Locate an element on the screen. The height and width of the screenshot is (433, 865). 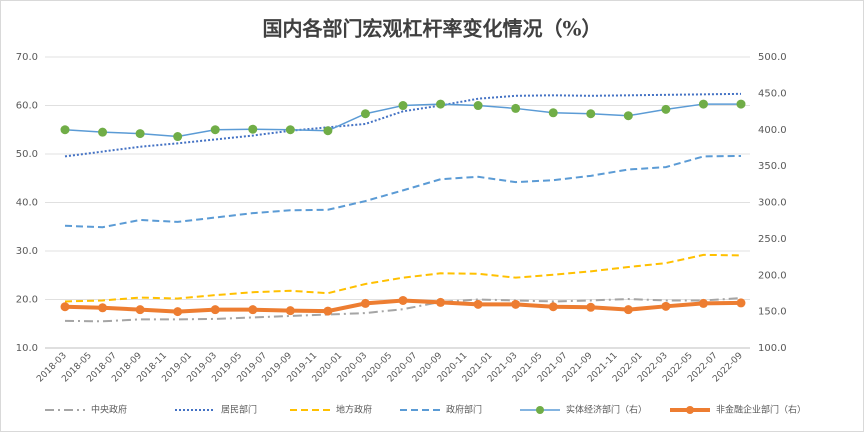
y2-tick-label: 500.0 is located at coordinates (772, 57).